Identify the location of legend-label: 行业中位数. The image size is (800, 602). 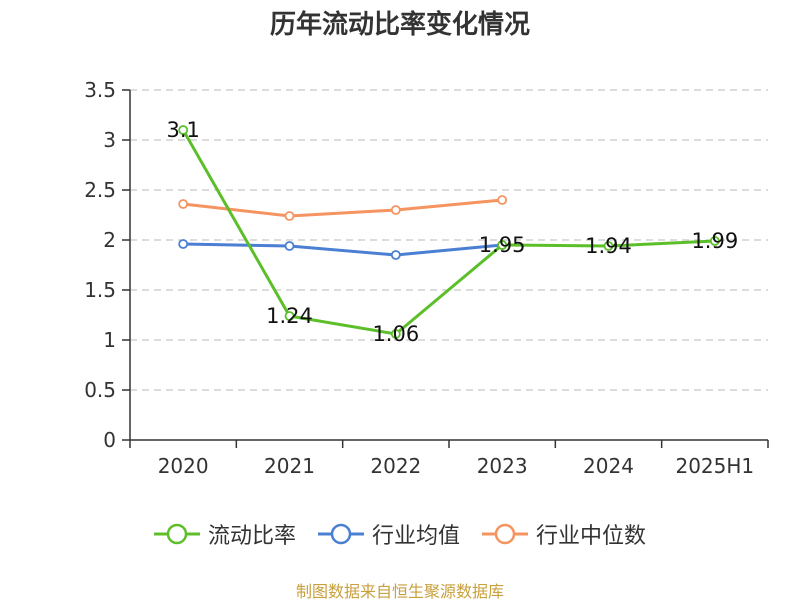
(591, 536).